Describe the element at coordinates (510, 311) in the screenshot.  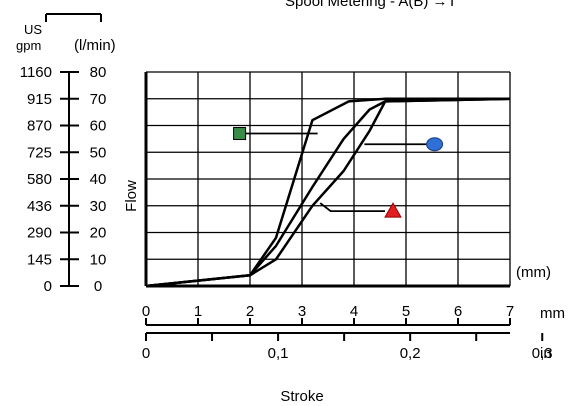
I see `x-tick-label-mm: 7` at that location.